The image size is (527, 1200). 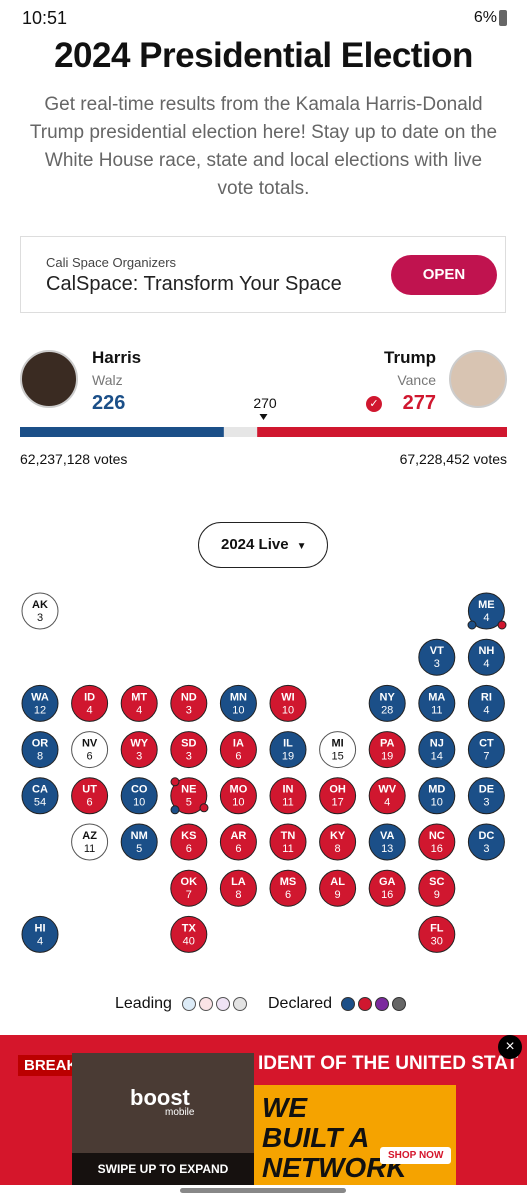 I want to click on state-code: TX, so click(x=189, y=928).